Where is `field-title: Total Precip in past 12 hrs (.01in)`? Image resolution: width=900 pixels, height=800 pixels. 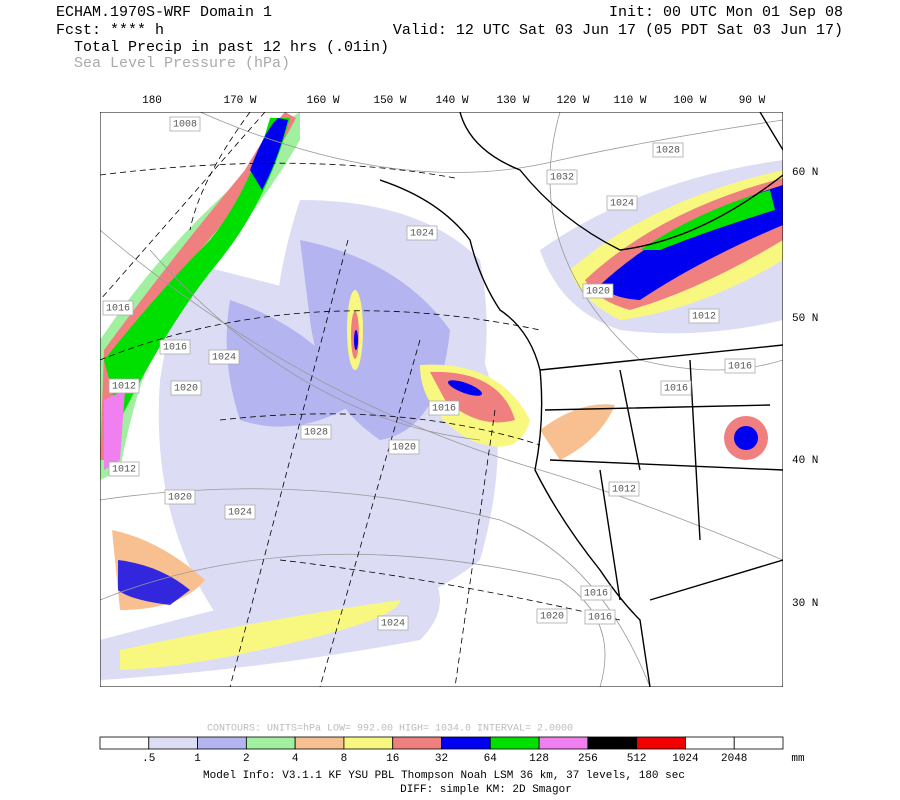 field-title: Total Precip in past 12 hrs (.01in) is located at coordinates (231, 47).